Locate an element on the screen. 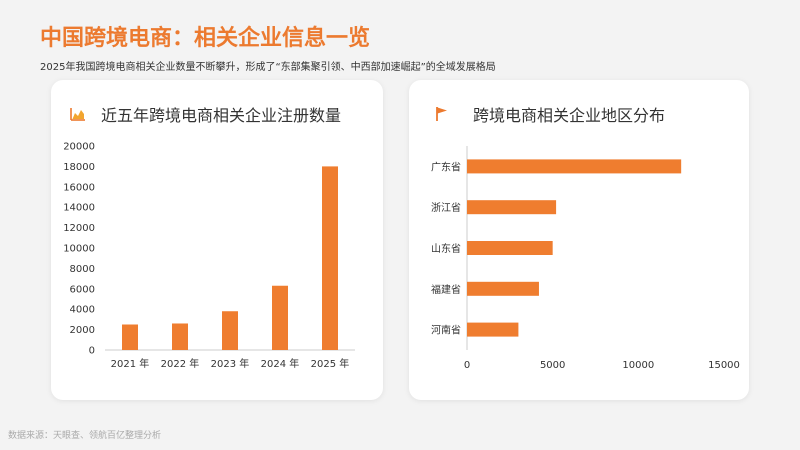 This screenshot has width=800, height=450. page-title: 中国跨境电商：相关企业信息一览 is located at coordinates (205, 38).